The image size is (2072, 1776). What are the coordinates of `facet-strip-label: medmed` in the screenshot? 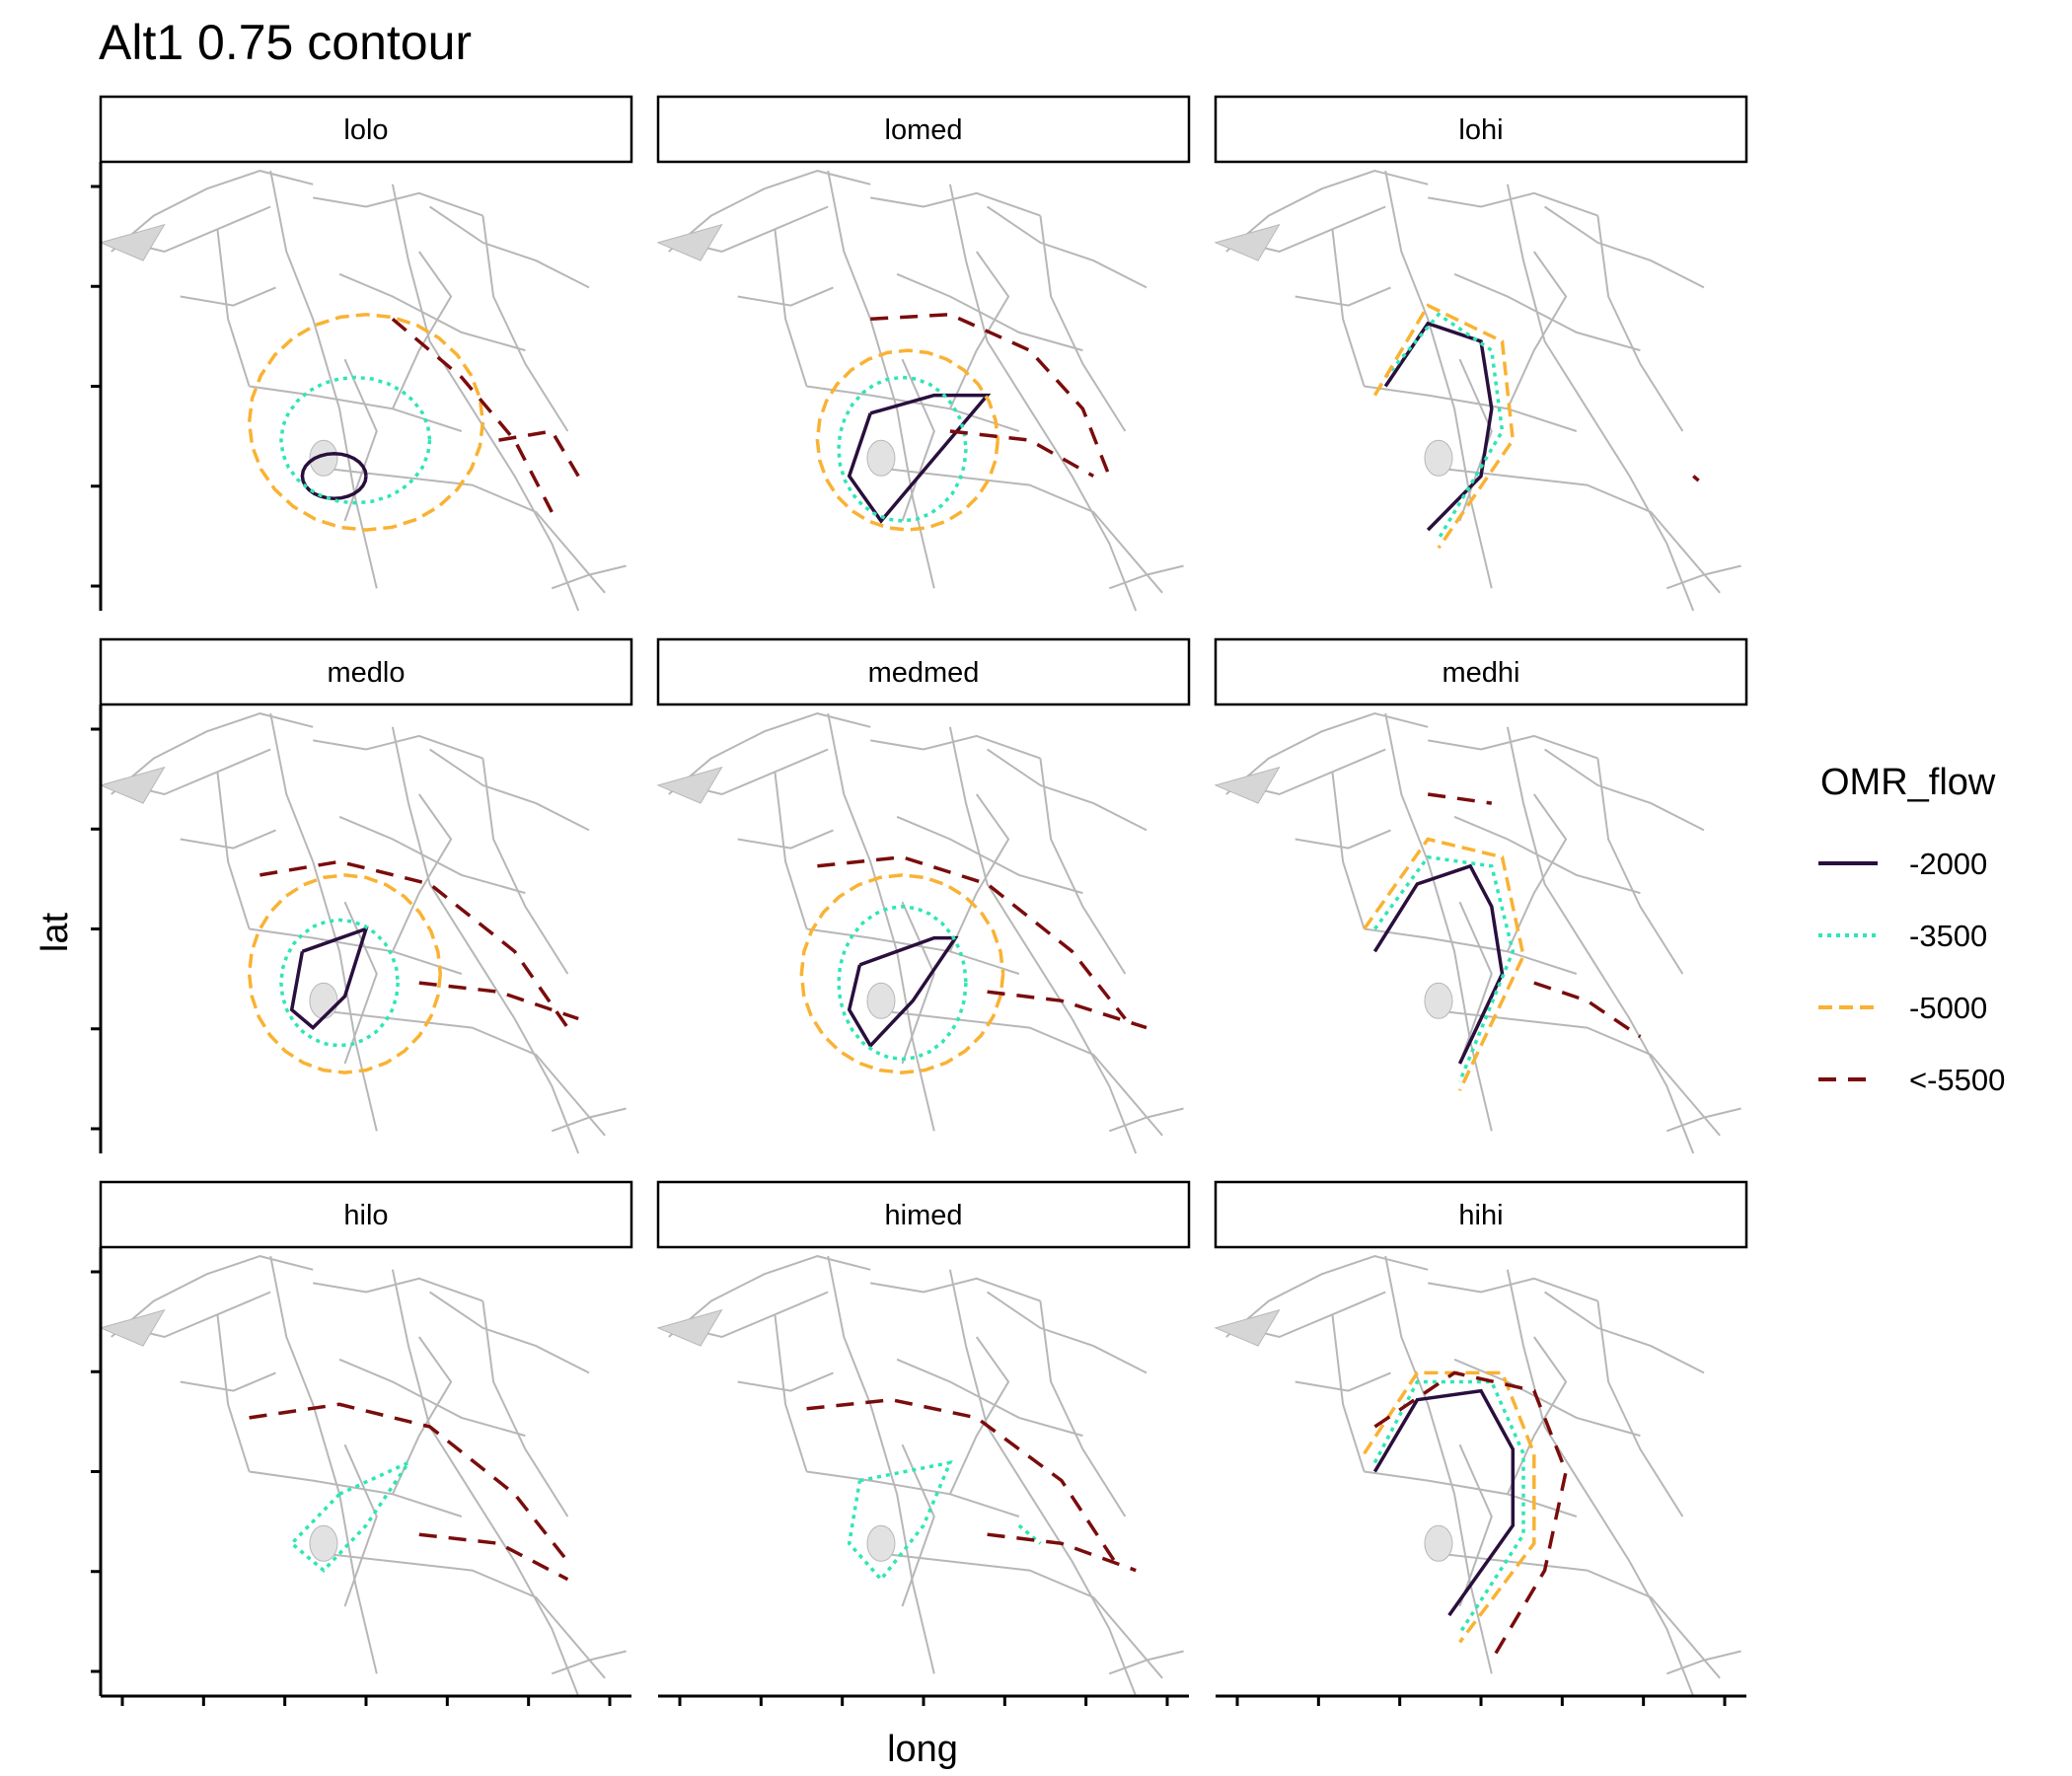 It's located at (924, 673).